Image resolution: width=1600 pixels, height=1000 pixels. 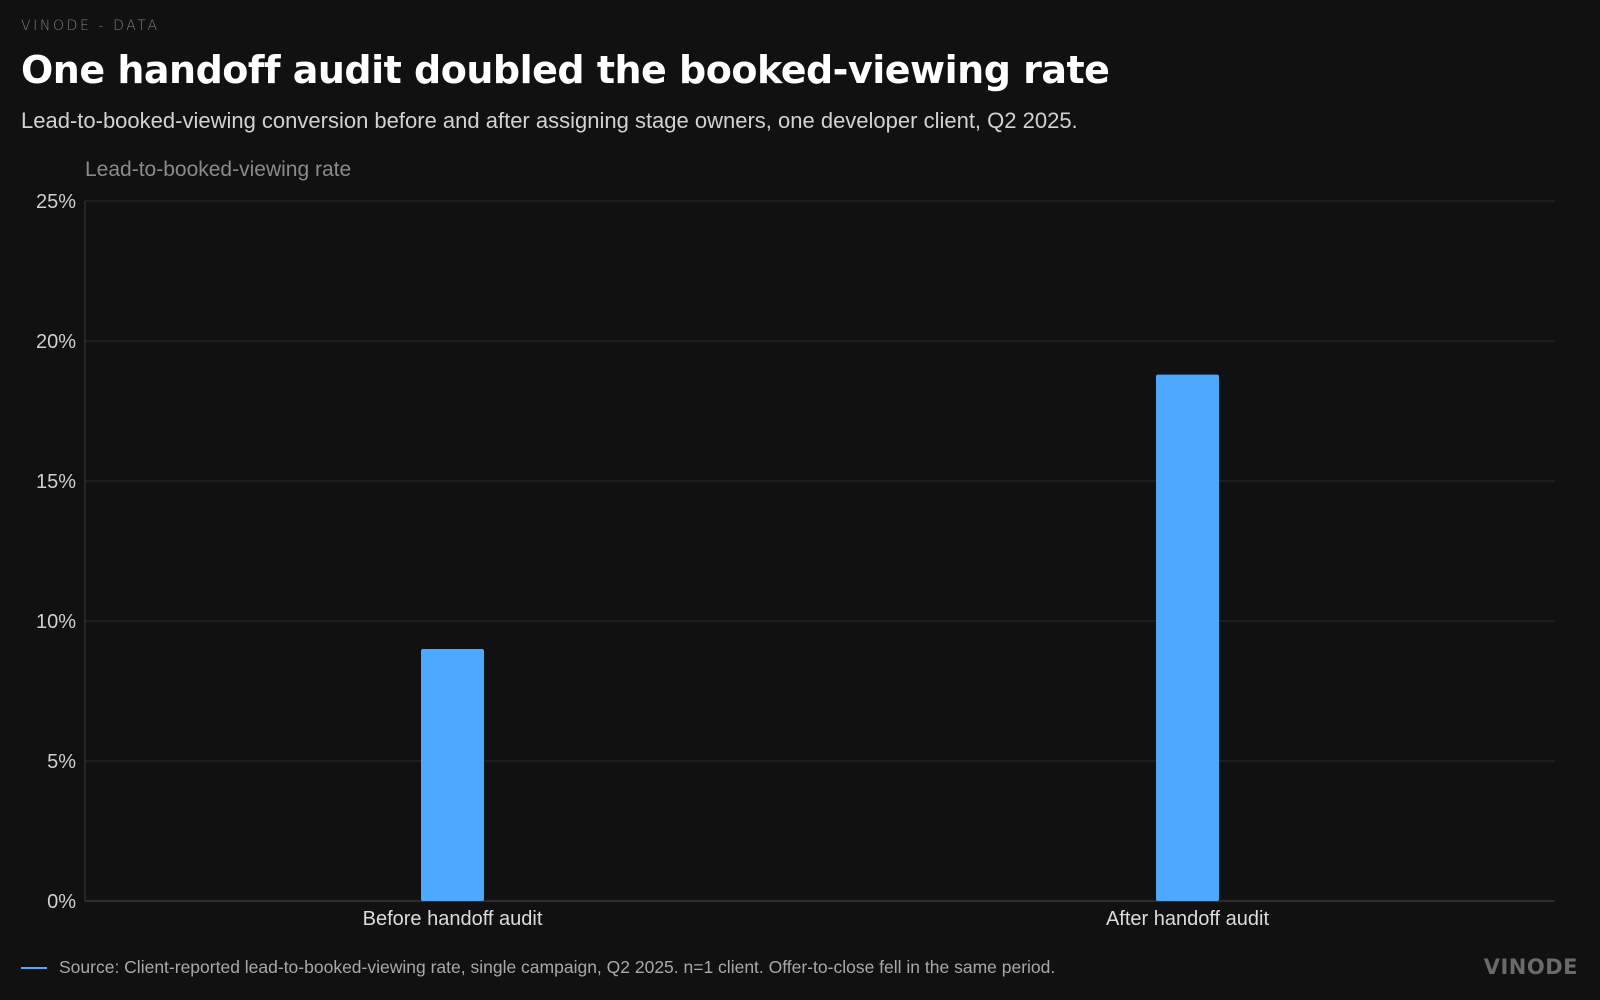 What do you see at coordinates (56, 482) in the screenshot?
I see `y-tick-label: 15%` at bounding box center [56, 482].